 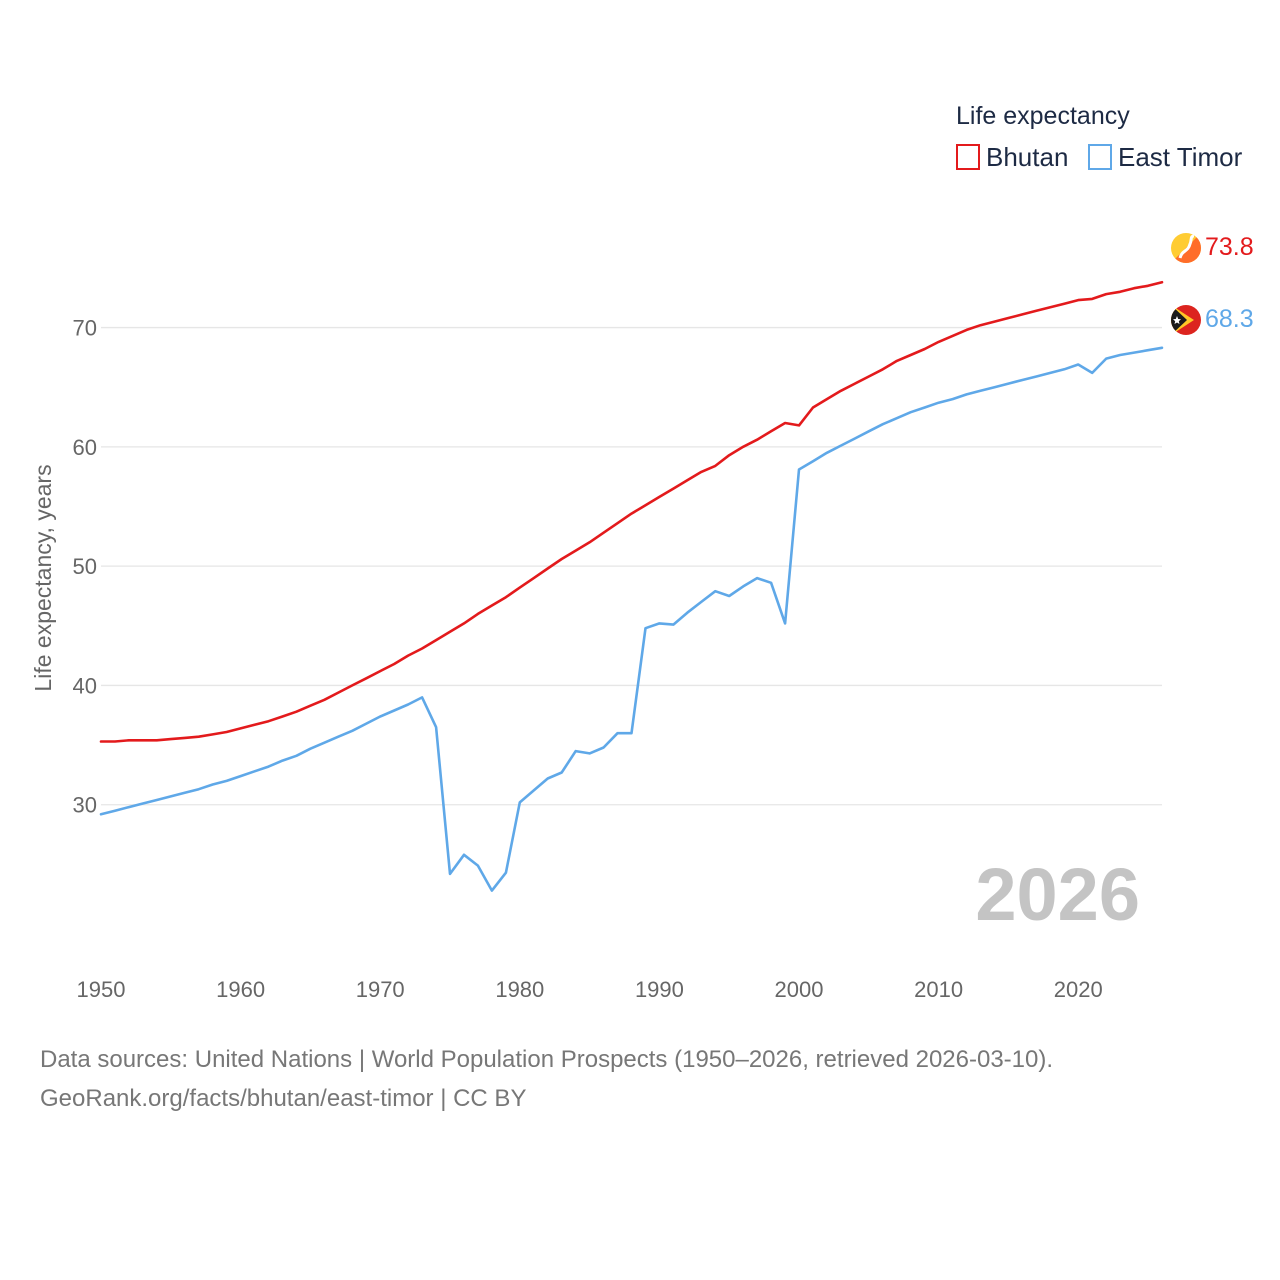 I want to click on legend-label-bhutan: Bhutan, so click(x=1027, y=157).